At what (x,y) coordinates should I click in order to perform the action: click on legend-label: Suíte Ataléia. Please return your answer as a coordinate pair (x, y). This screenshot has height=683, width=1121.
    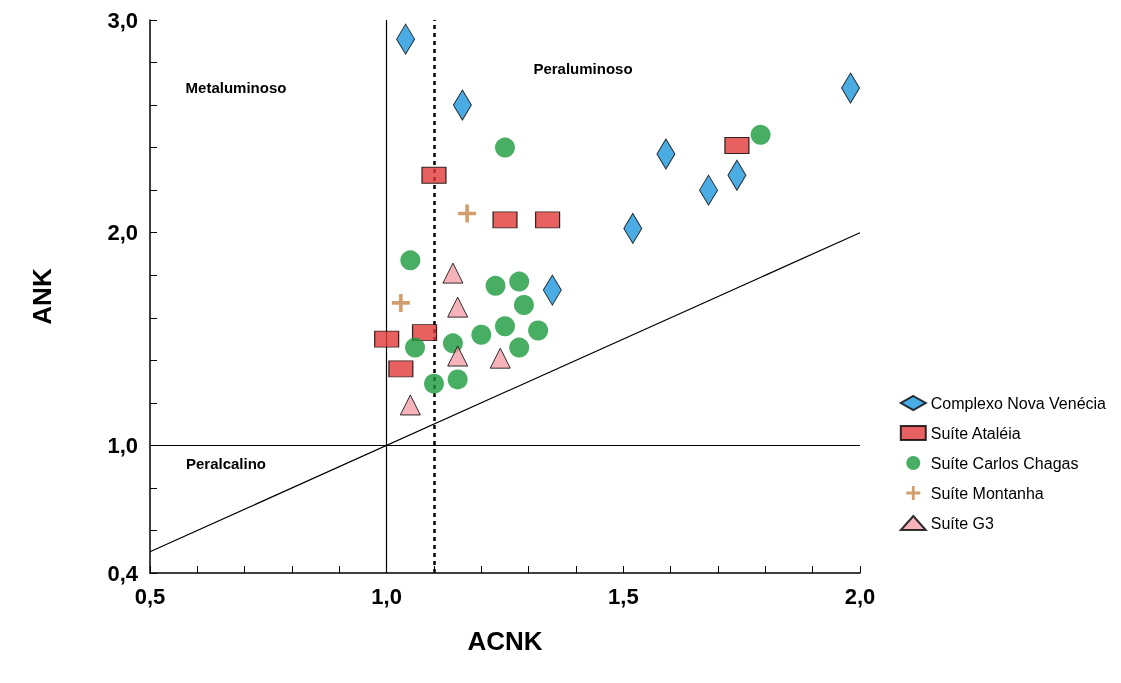
    Looking at the image, I should click on (975, 433).